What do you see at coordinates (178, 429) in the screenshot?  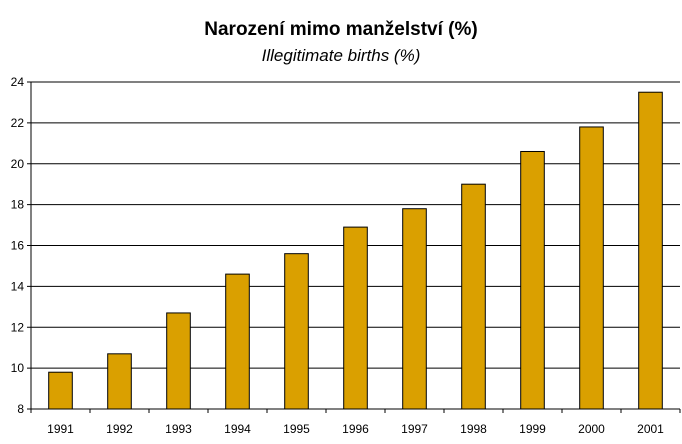 I see `x-tick-label: 1993` at bounding box center [178, 429].